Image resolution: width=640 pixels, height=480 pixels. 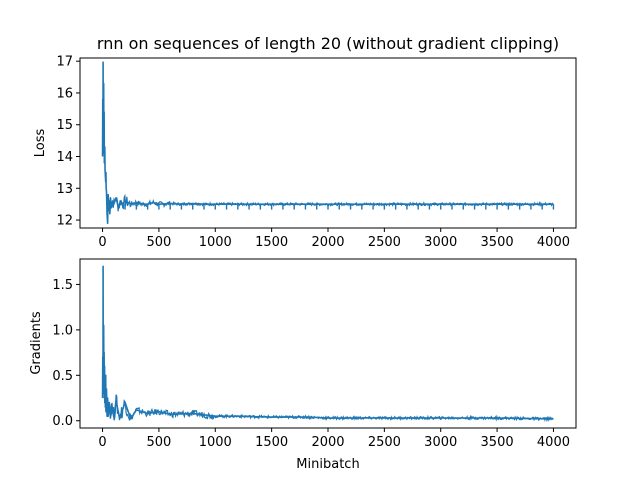 What do you see at coordinates (62, 330) in the screenshot?
I see `gradients-y-tick-label: 1.0` at bounding box center [62, 330].